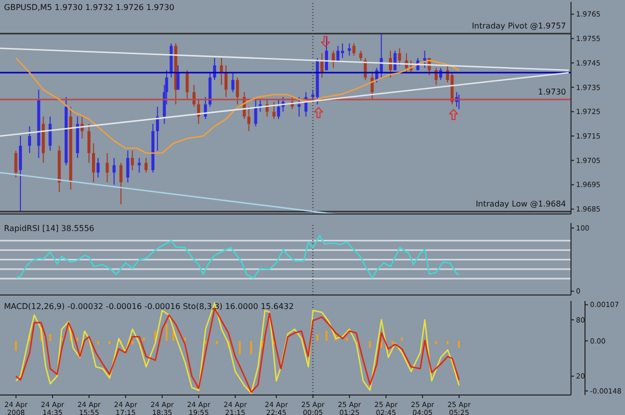  Describe the element at coordinates (89, 7) in the screenshot. I see `chart-title: GBPUSD,M5 1.9730 1.9732 1.9726 1.9730` at that location.